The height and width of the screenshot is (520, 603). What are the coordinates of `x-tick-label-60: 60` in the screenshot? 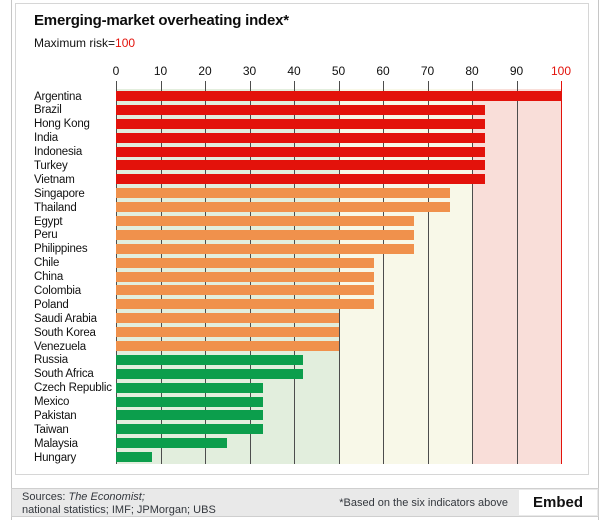 It's located at (383, 71).